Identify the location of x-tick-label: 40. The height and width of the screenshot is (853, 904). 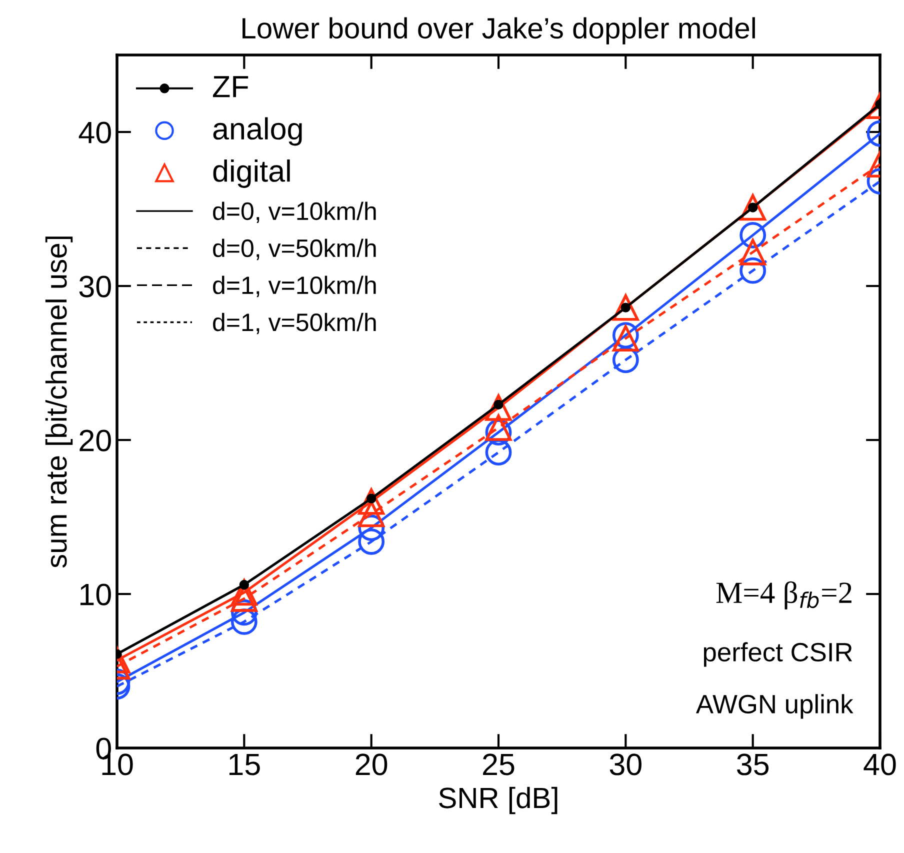
(880, 765).